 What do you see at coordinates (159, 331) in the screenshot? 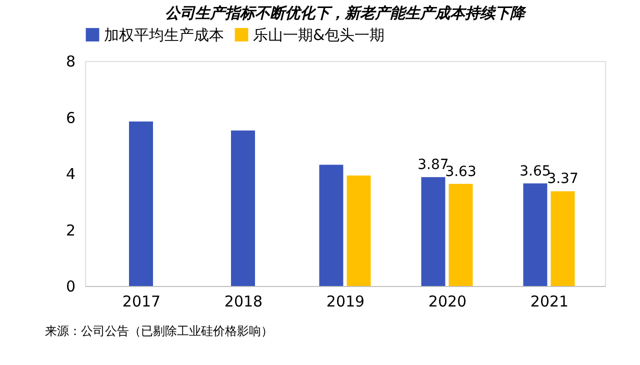
I see `source-note: 来源：公司公告（已剔除工业硅价格影响）` at bounding box center [159, 331].